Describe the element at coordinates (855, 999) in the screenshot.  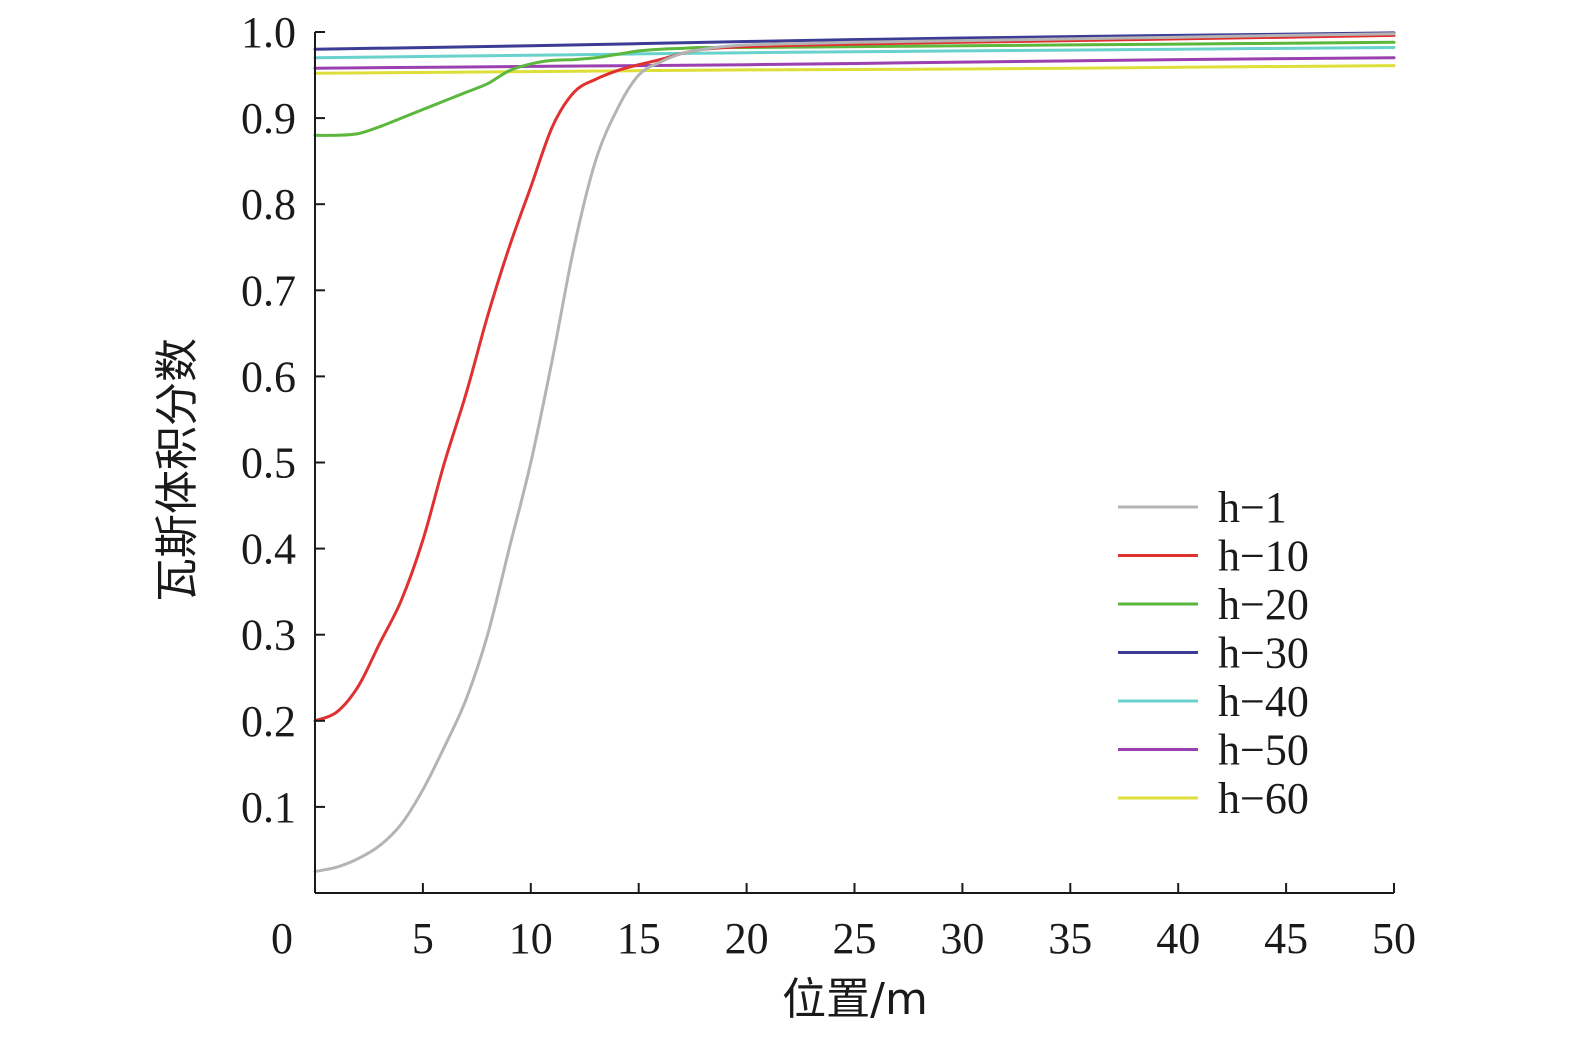
I see `x-axis-title: 位置/m` at that location.